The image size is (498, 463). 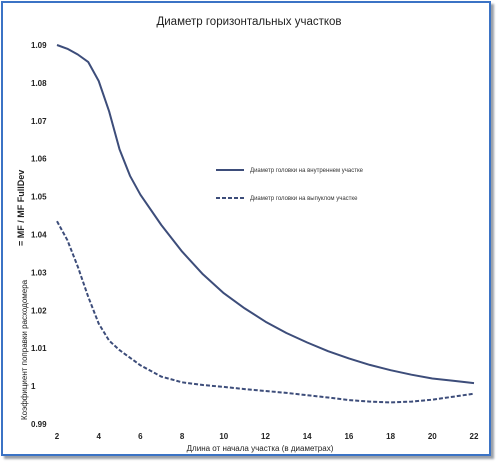 What do you see at coordinates (304, 199) in the screenshot?
I see `legend-entry: Диаметр головки на выпуклом участке` at bounding box center [304, 199].